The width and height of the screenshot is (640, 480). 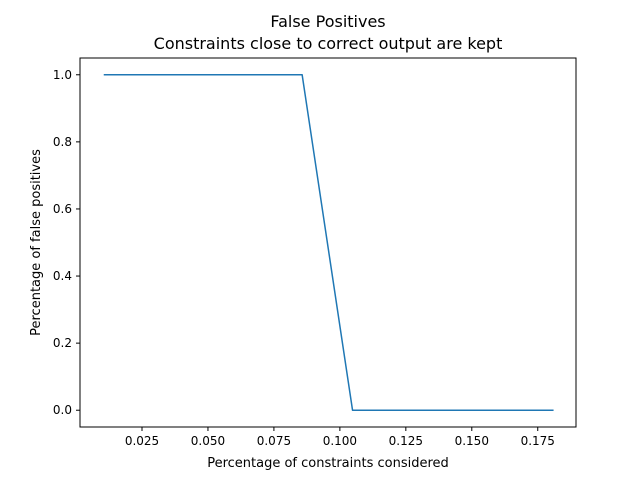 I want to click on y-tick-label: 0.2, so click(x=62, y=343).